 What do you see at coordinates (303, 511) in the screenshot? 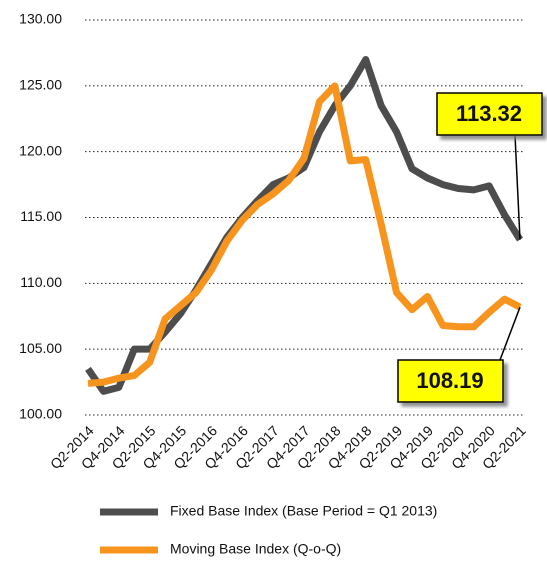
I see `legend-label: Fixed Base Index (Base Period = Q1 2013)` at bounding box center [303, 511].